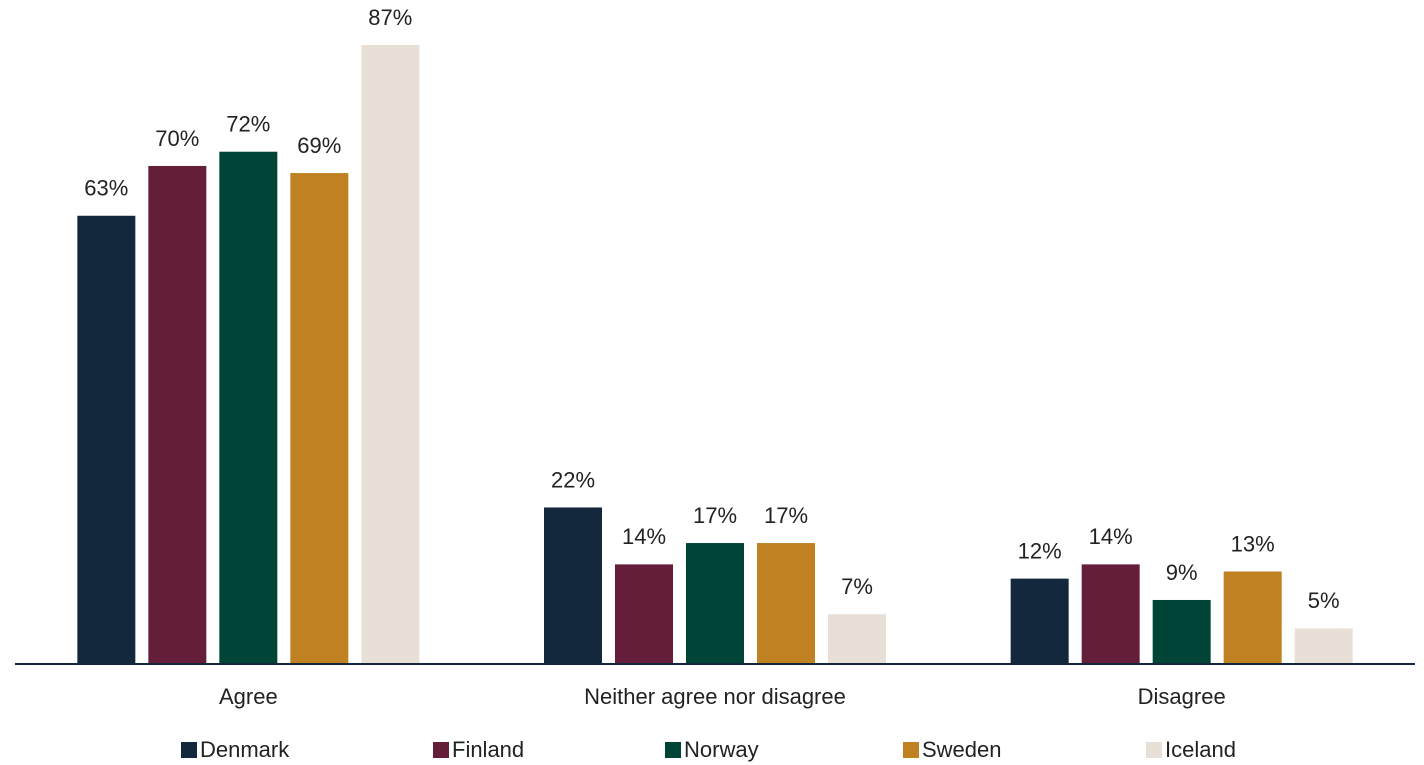 The width and height of the screenshot is (1424, 765). Describe the element at coordinates (488, 749) in the screenshot. I see `legend-label: Finland` at that location.